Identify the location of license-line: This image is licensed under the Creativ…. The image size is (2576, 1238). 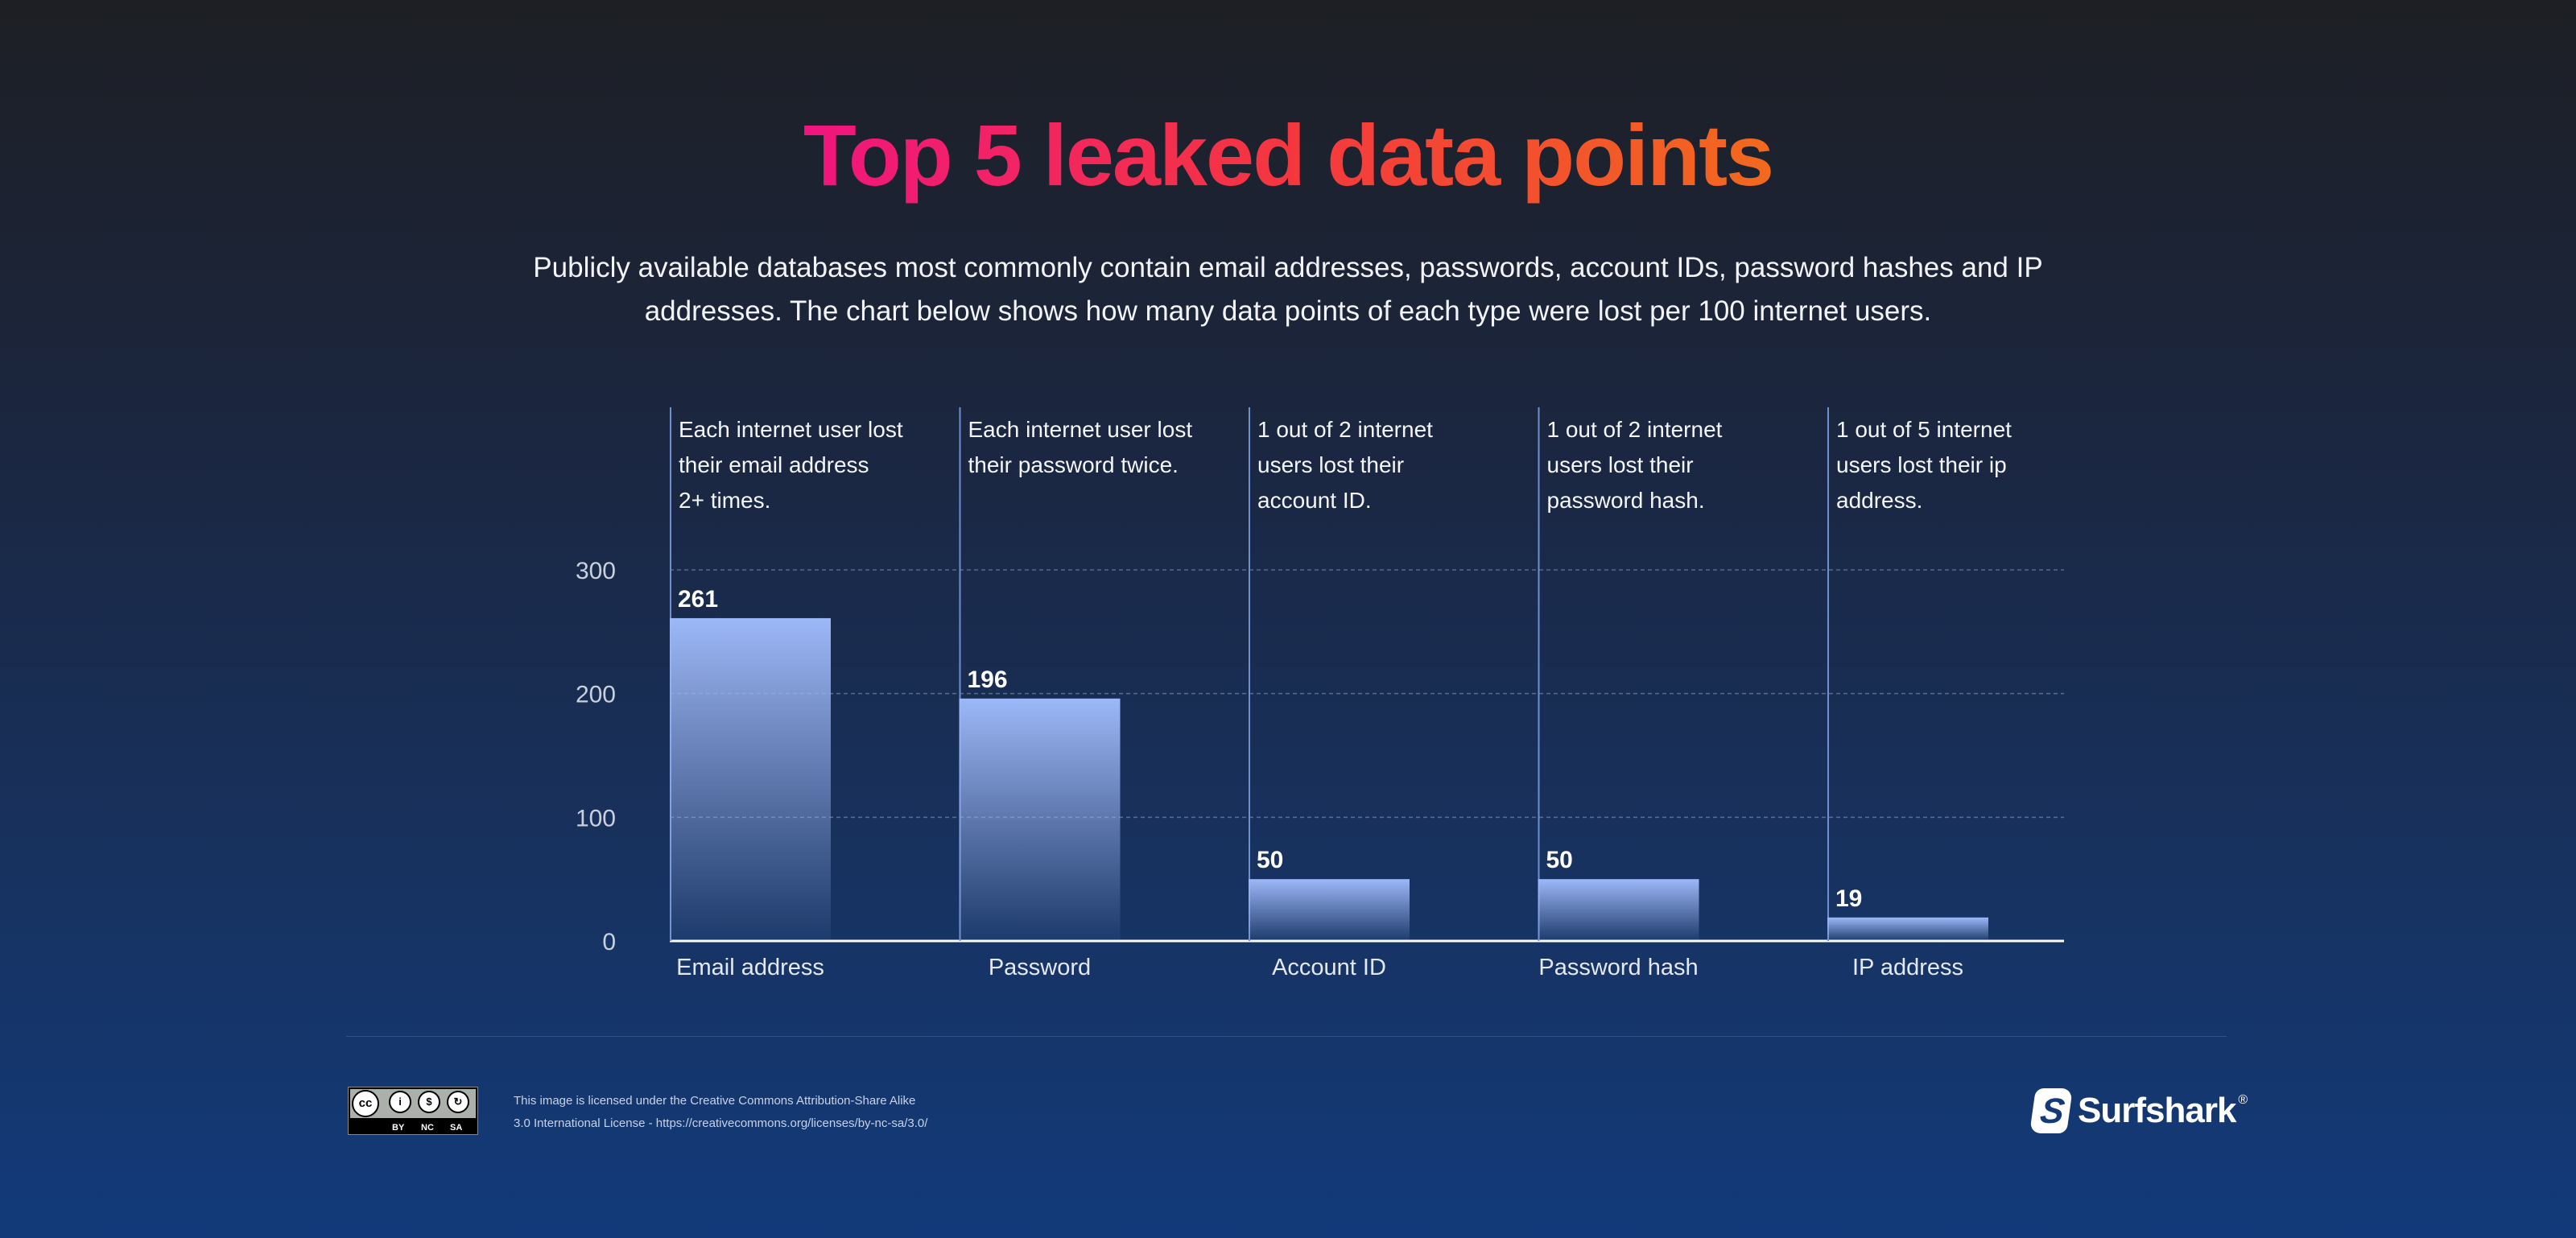
(715, 1101).